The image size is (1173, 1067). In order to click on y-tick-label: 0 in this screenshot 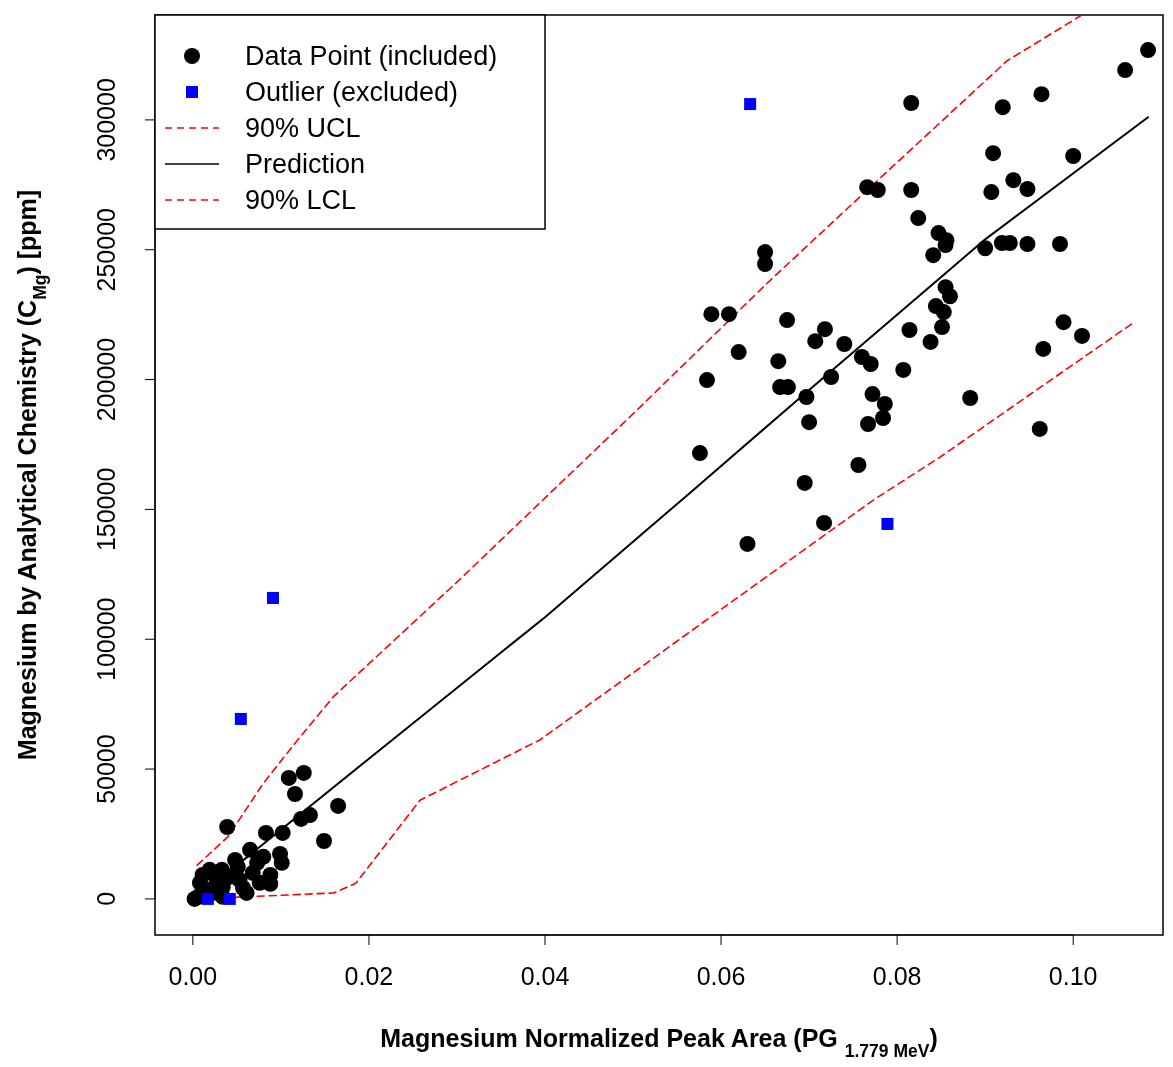, I will do `click(106, 898)`.